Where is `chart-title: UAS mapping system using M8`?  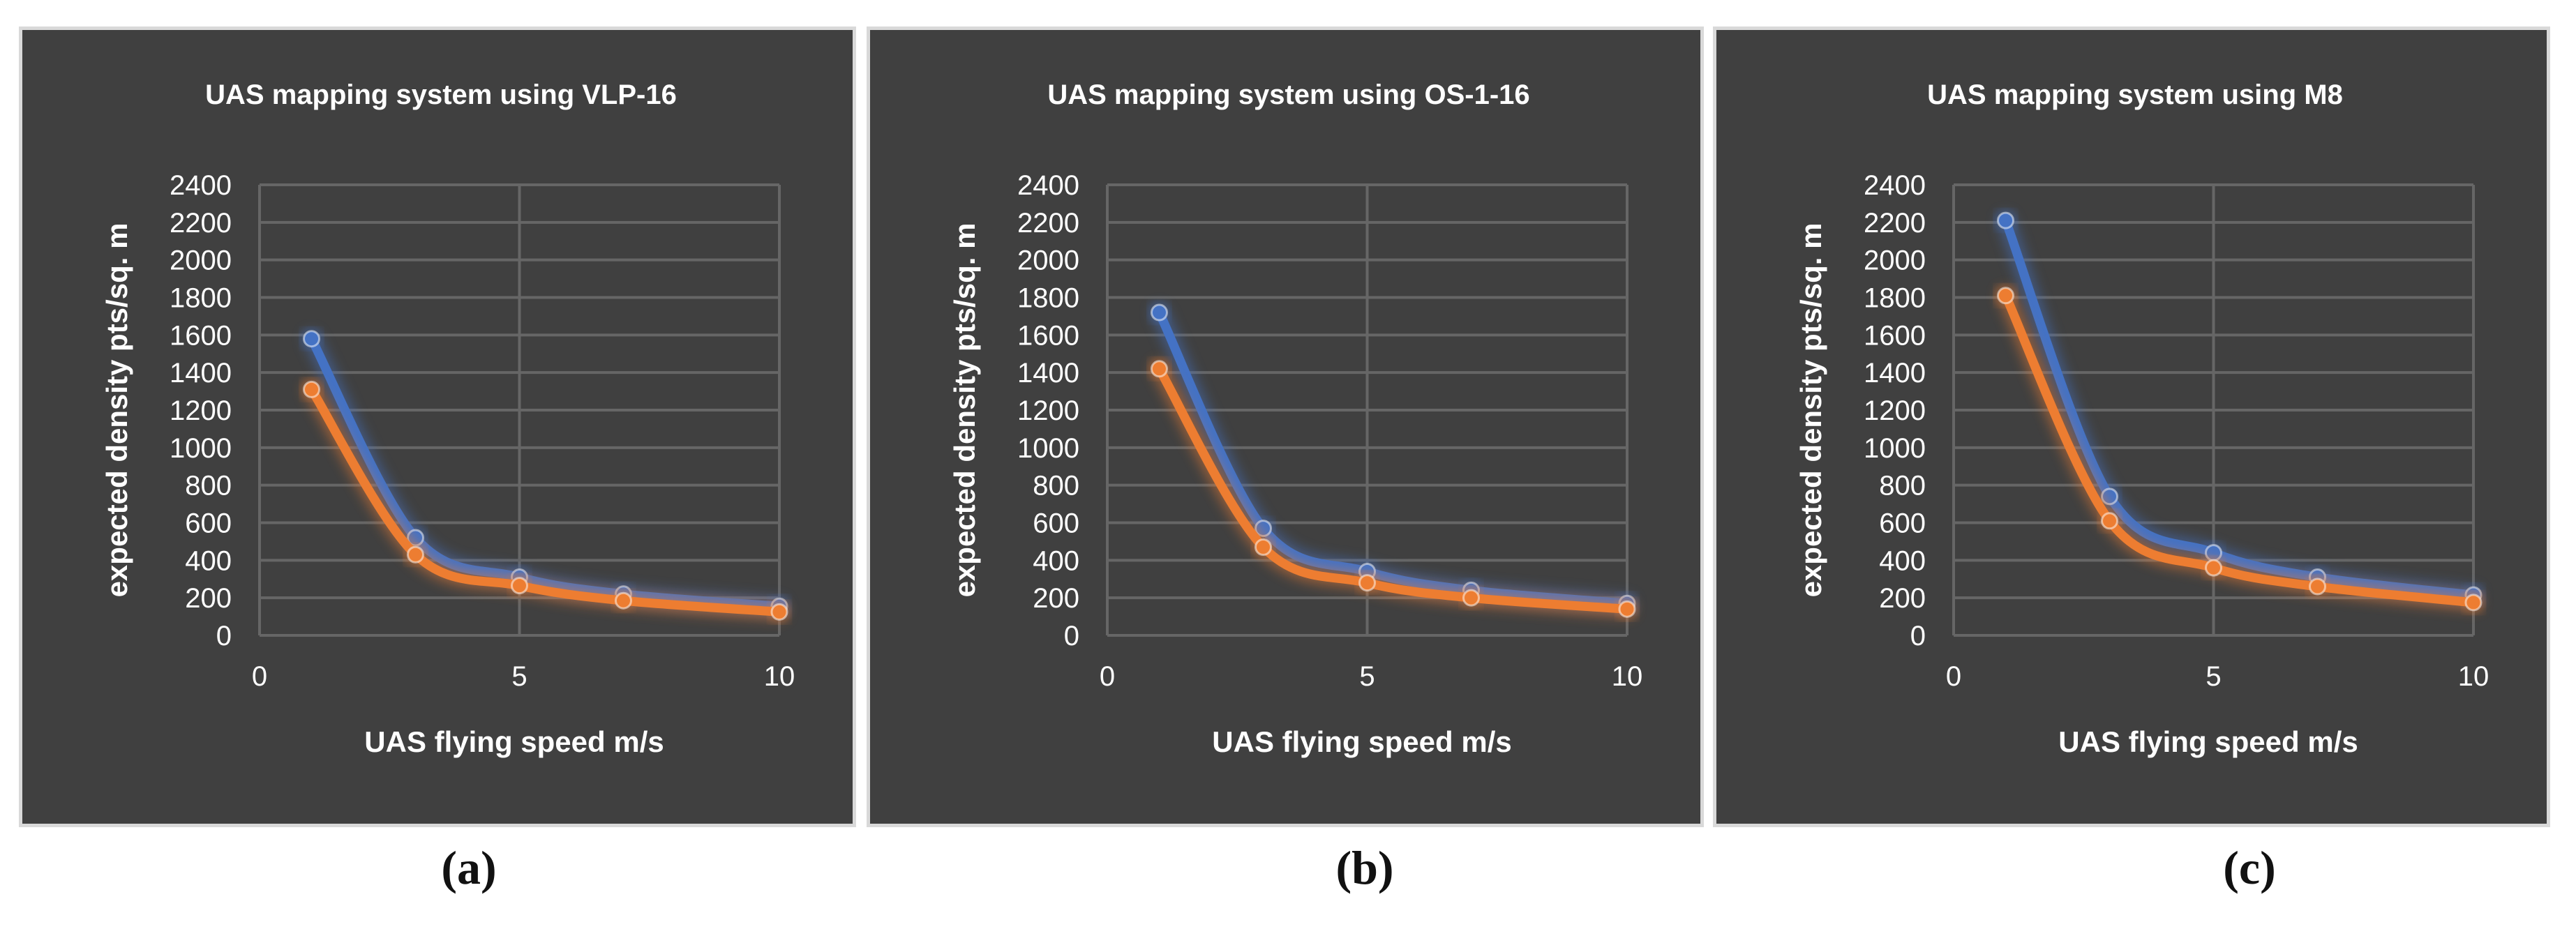 chart-title: UAS mapping system using M8 is located at coordinates (2135, 95).